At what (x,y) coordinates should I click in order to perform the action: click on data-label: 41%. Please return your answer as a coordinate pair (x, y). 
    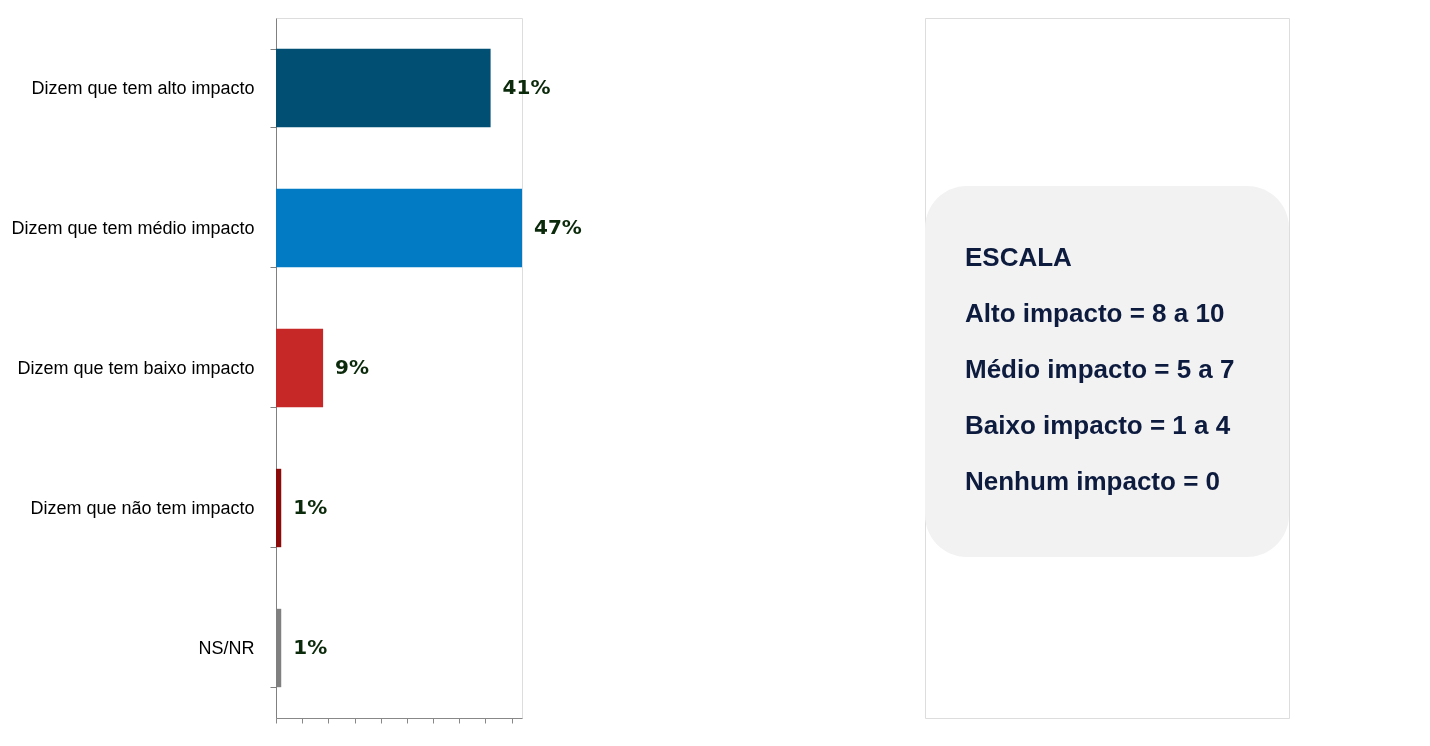
    Looking at the image, I should click on (526, 87).